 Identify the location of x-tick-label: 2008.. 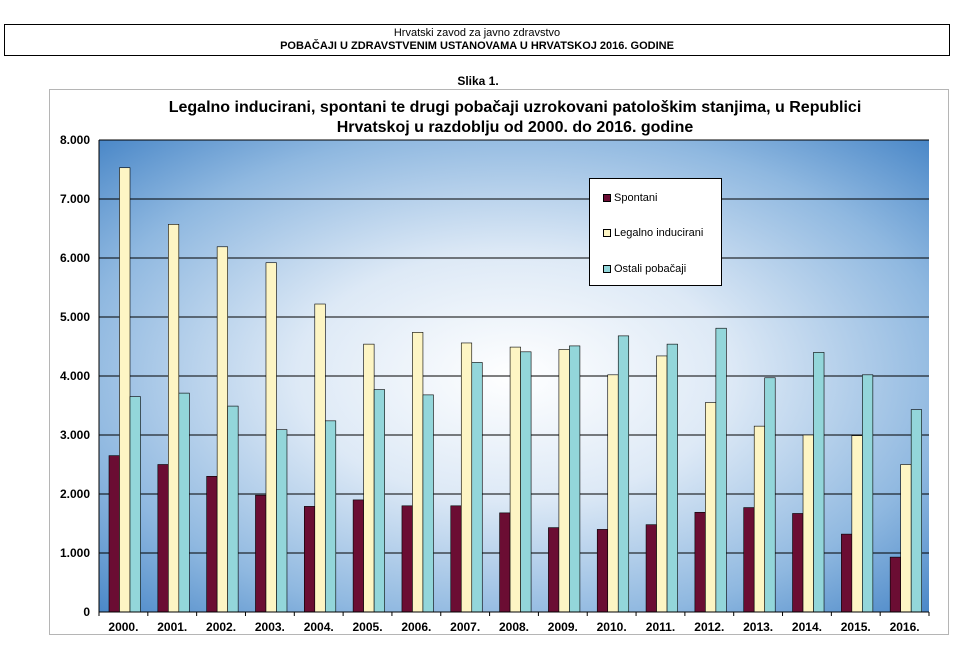
(514, 627).